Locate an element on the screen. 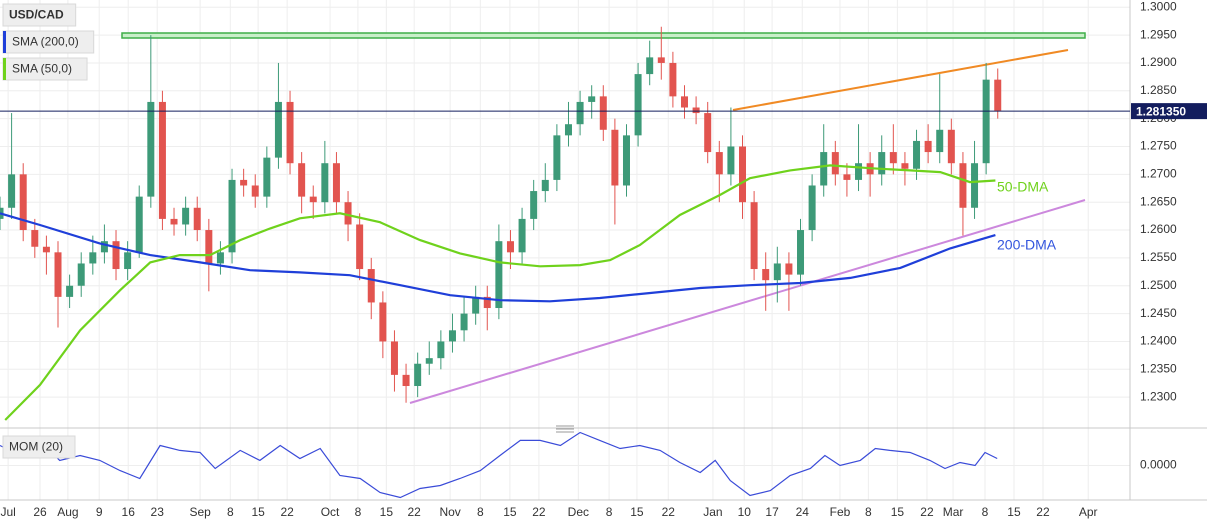  y-tick-label: 1.2600 is located at coordinates (1158, 229).